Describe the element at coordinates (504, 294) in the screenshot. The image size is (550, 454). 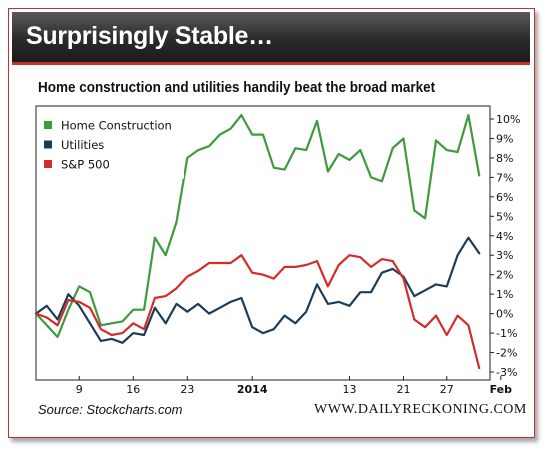
I see `y-tick-label: 1%` at that location.